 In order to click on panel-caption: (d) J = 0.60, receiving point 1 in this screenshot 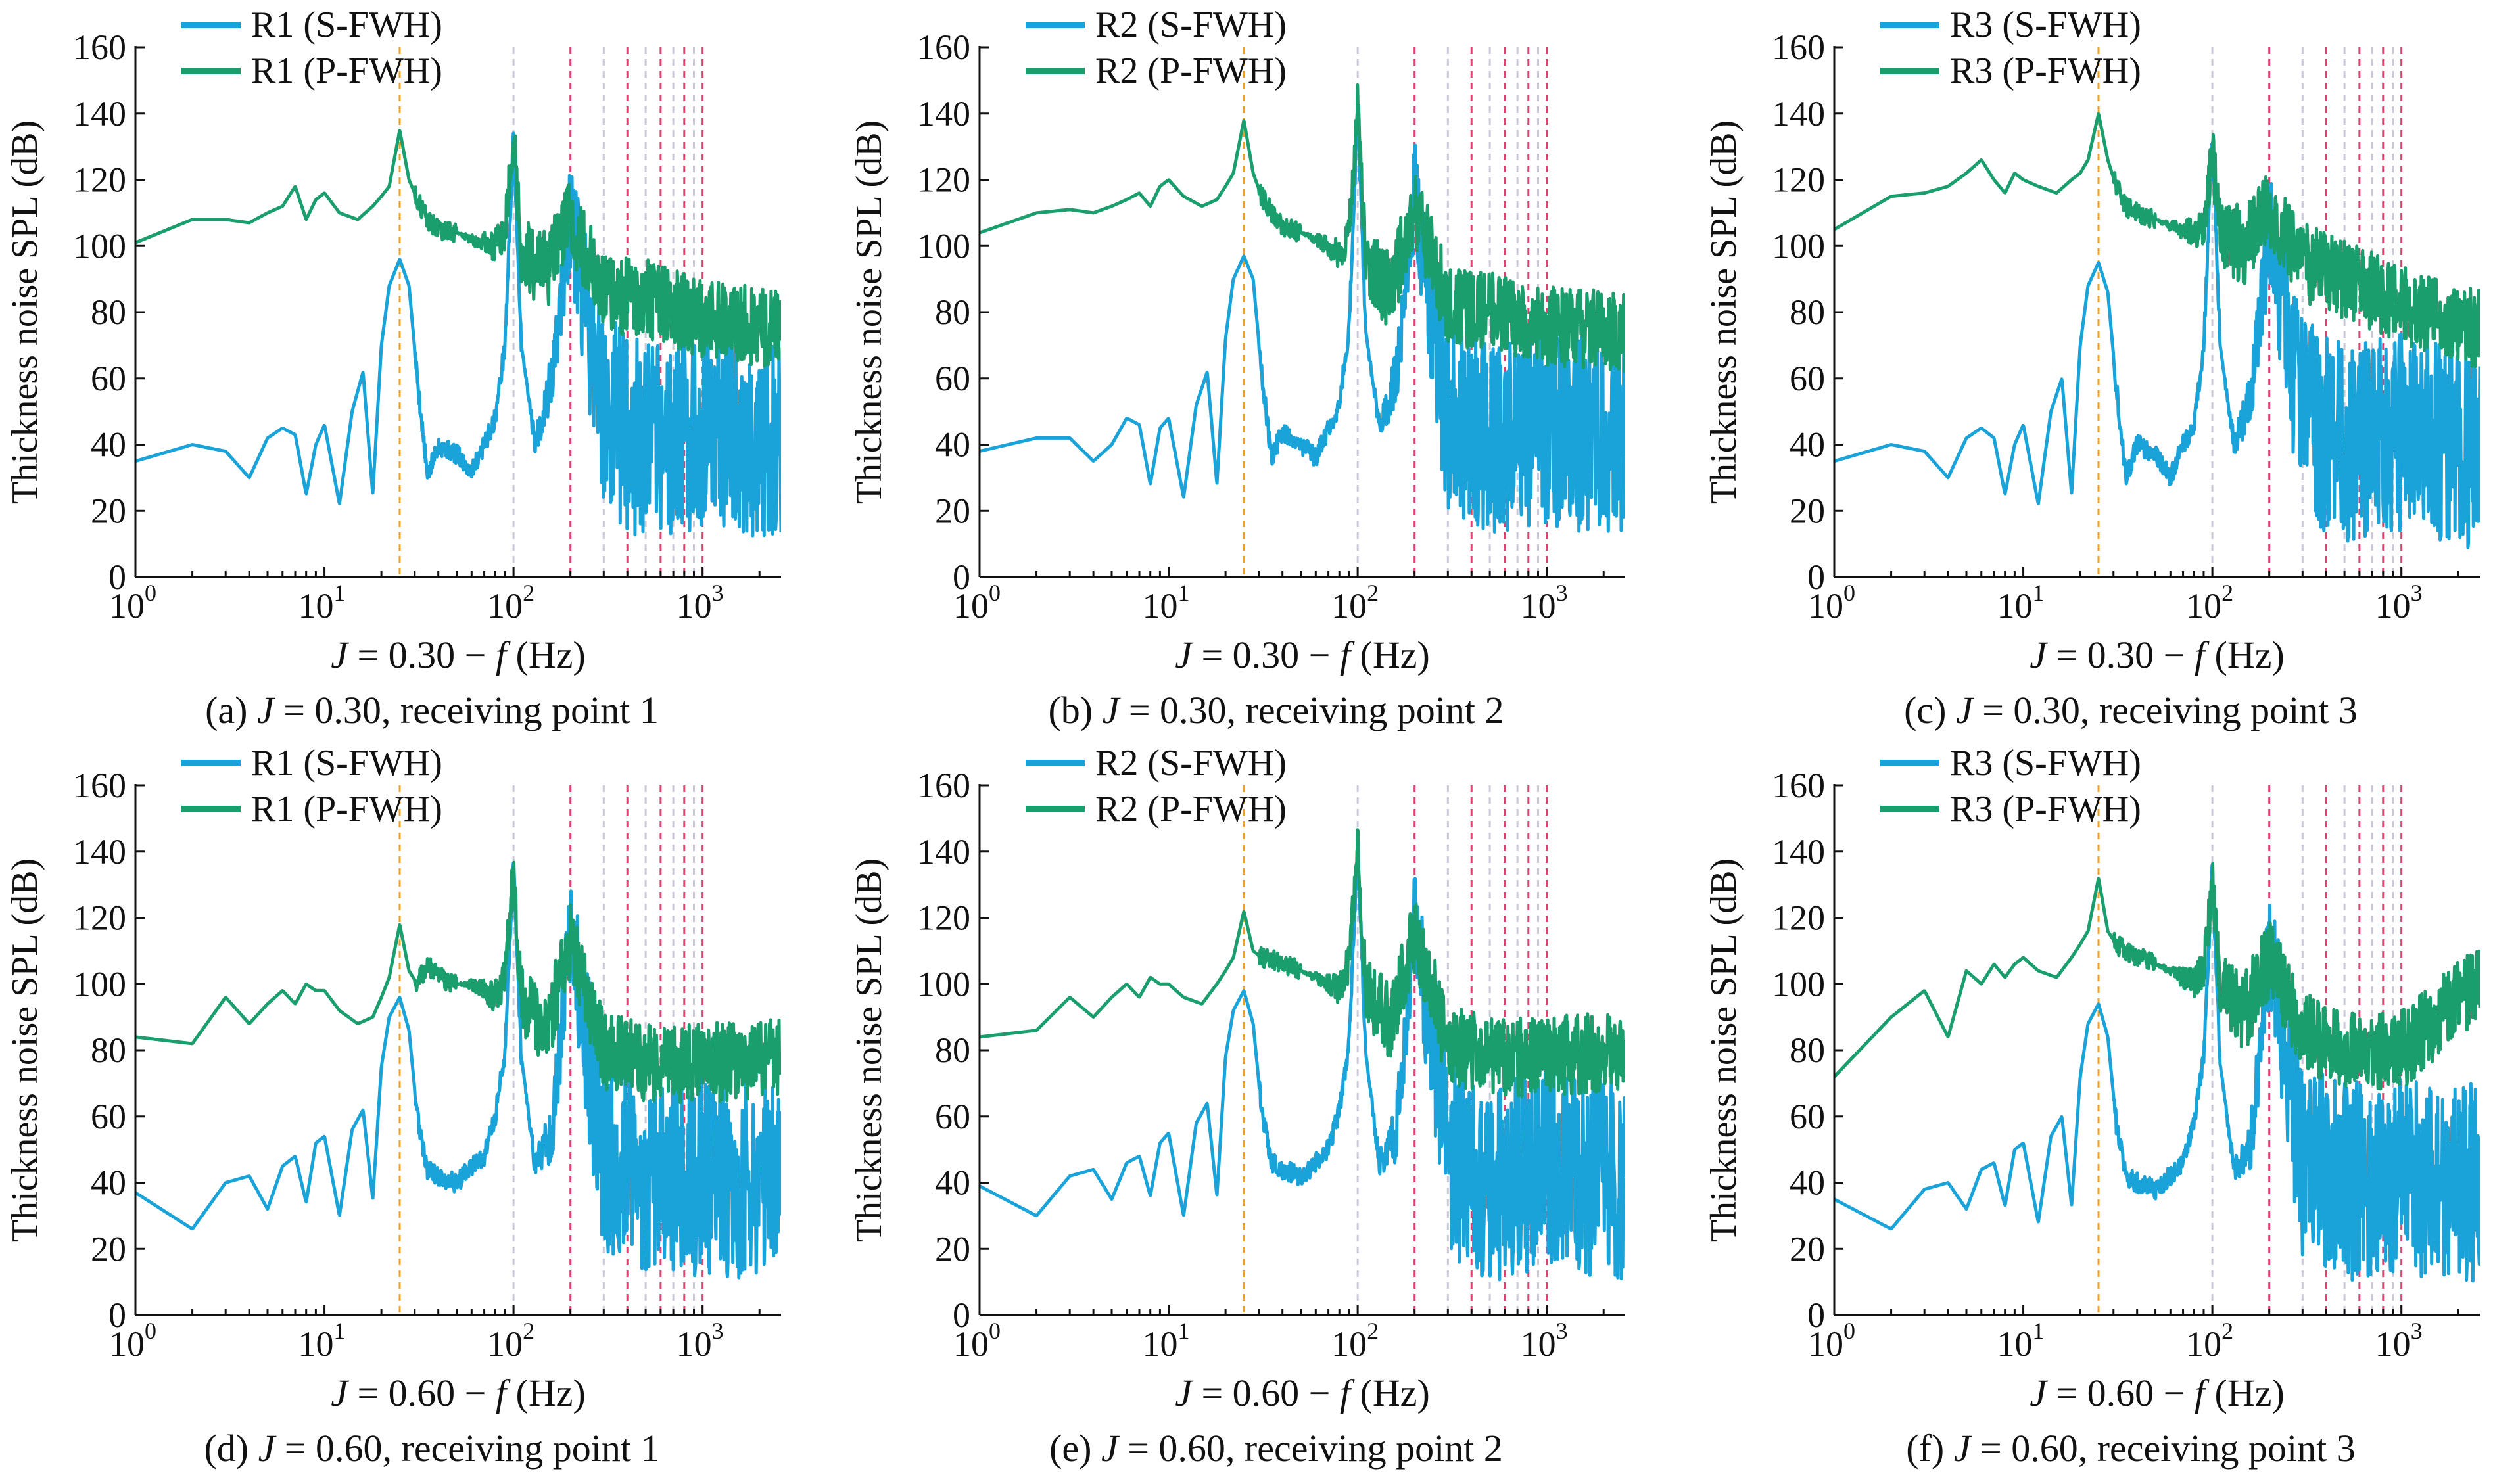, I will do `click(431, 1448)`.